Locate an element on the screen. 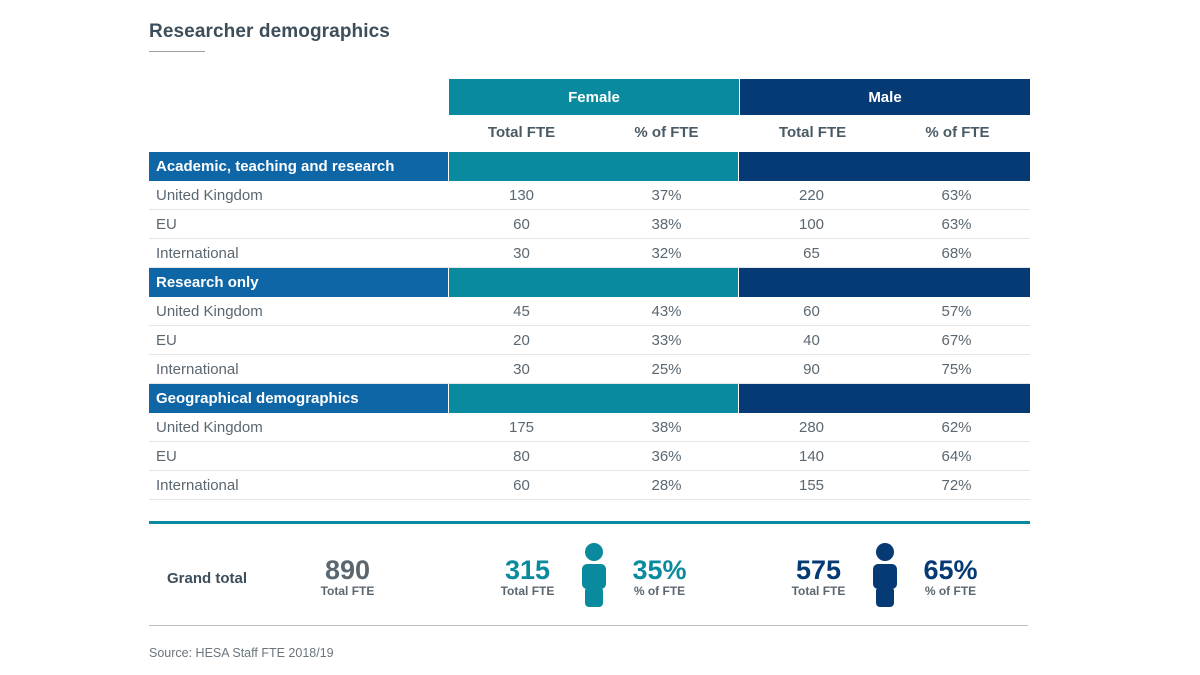 The height and width of the screenshot is (675, 1200). male-person-icon is located at coordinates (885, 575).